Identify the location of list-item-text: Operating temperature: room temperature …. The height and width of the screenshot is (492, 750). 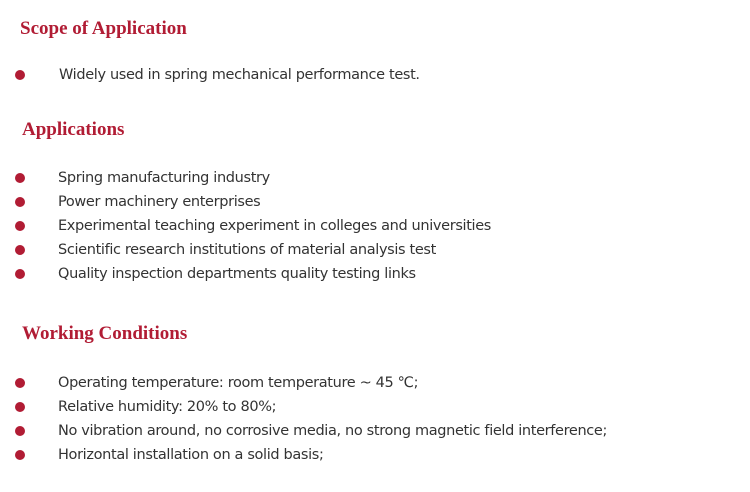
(238, 383).